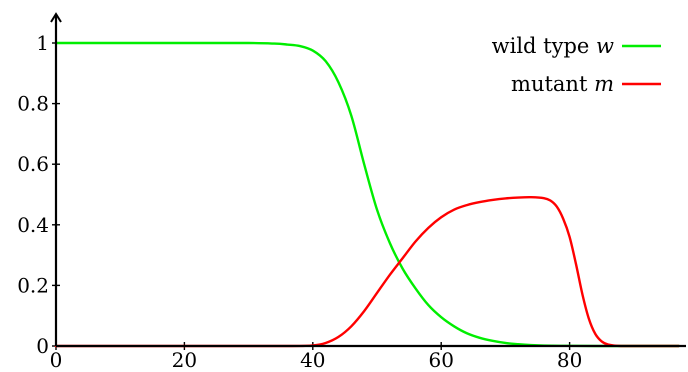 The image size is (688, 372). I want to click on legend: wild type w mutant m, so click(576, 65).